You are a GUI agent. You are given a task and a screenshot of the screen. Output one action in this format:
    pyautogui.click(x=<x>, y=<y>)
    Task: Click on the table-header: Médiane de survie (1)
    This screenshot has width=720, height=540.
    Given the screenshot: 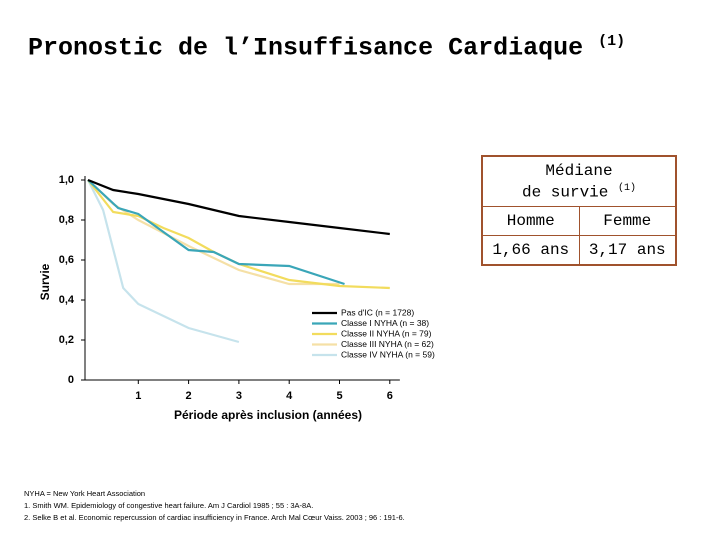 What is the action you would take?
    pyautogui.click(x=579, y=181)
    